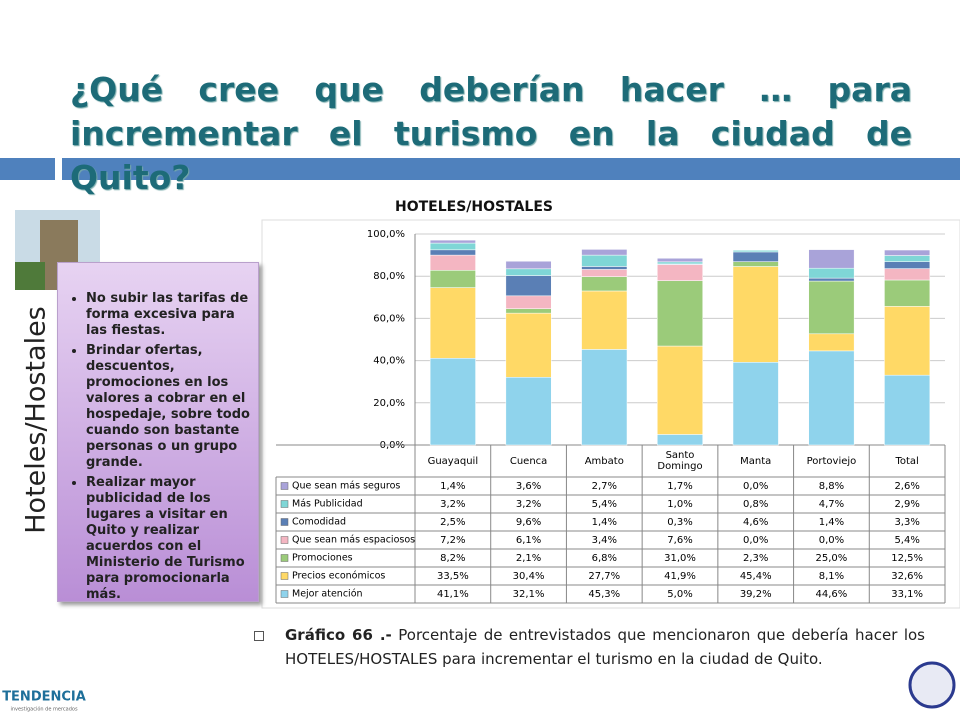  What do you see at coordinates (529, 594) in the screenshot?
I see `table-value: 32,1%` at bounding box center [529, 594].